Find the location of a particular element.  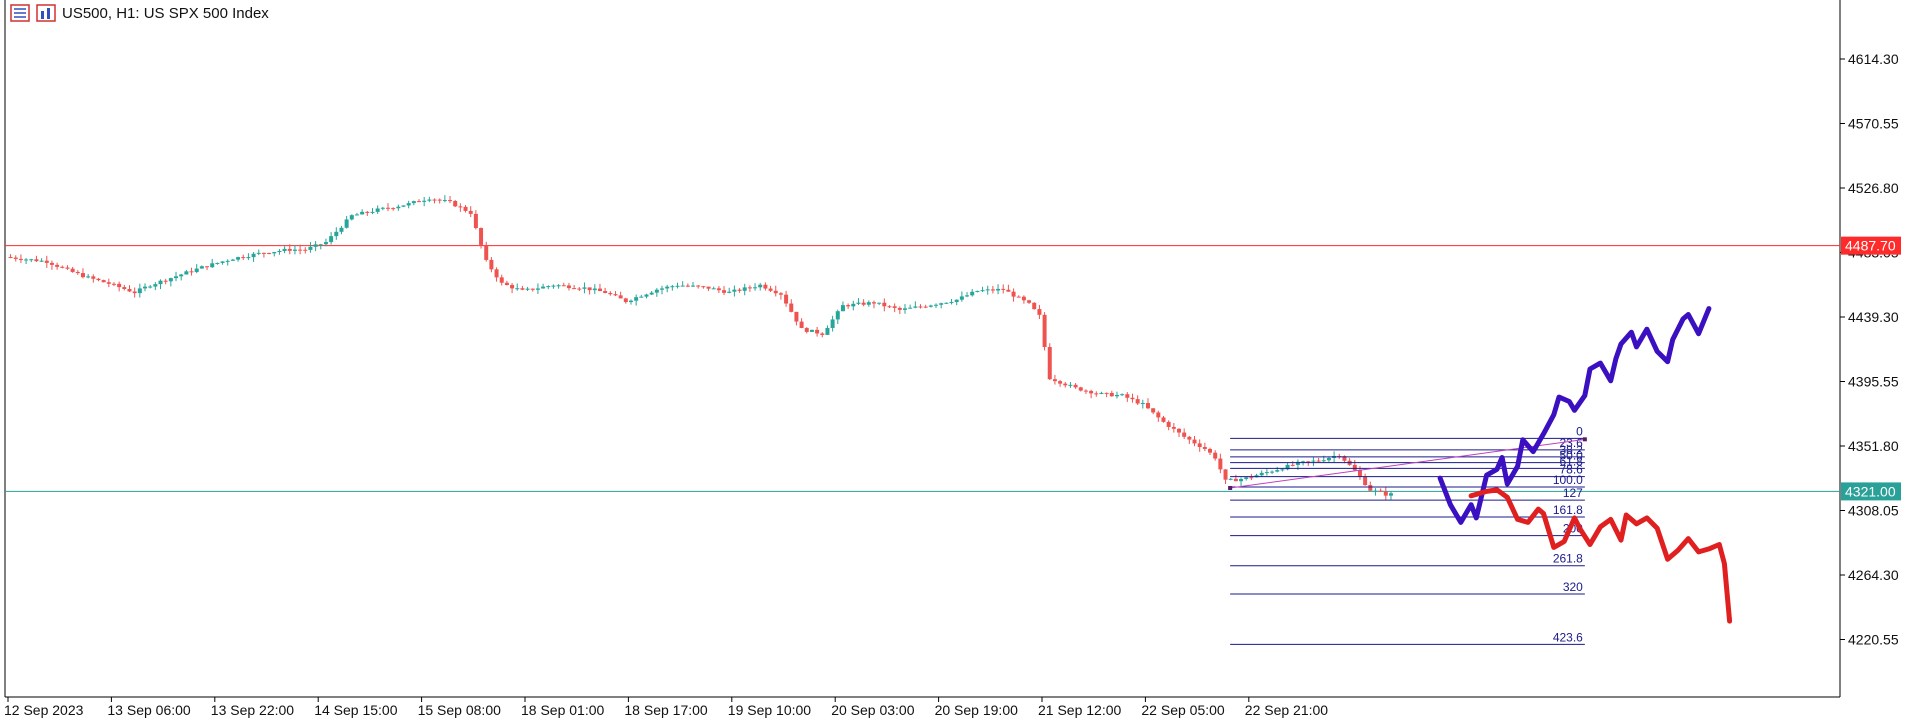

chart-properties-icon is located at coordinates (46, 13).